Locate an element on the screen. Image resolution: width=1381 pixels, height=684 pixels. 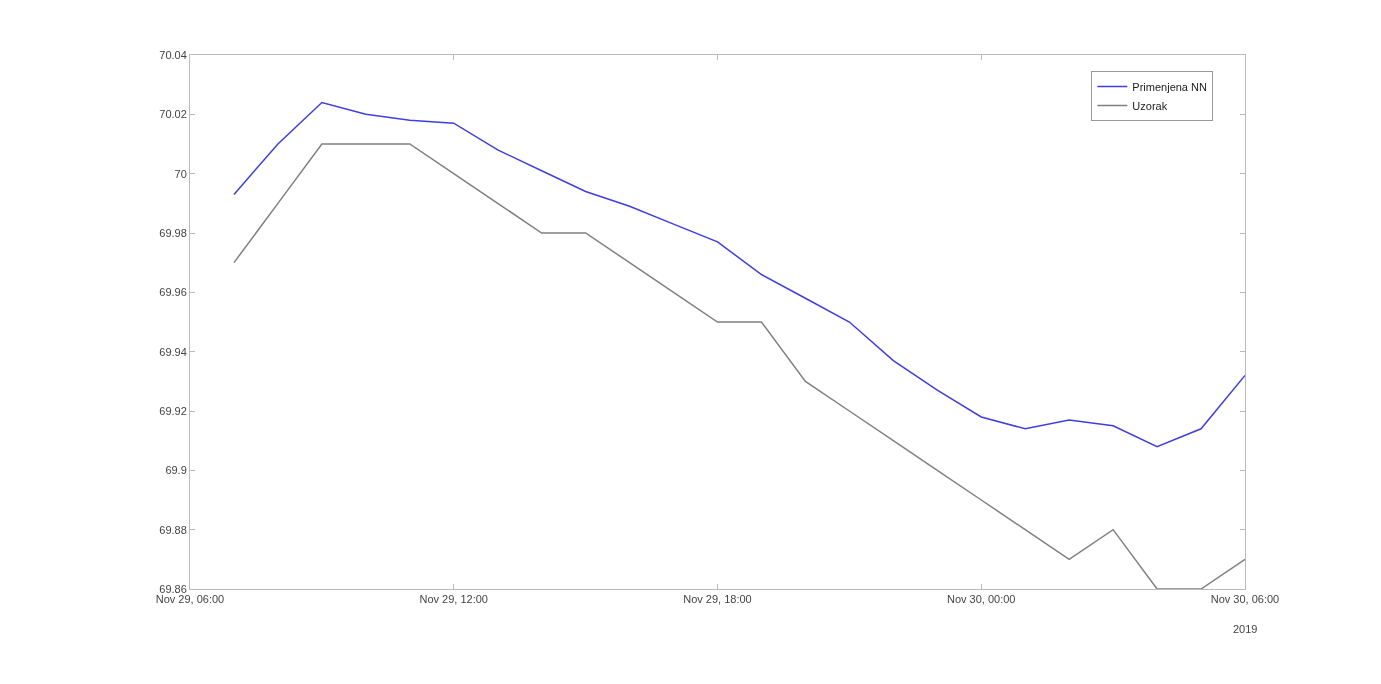
x-tick-label: Nov 30, 06:00 is located at coordinates (1245, 599).